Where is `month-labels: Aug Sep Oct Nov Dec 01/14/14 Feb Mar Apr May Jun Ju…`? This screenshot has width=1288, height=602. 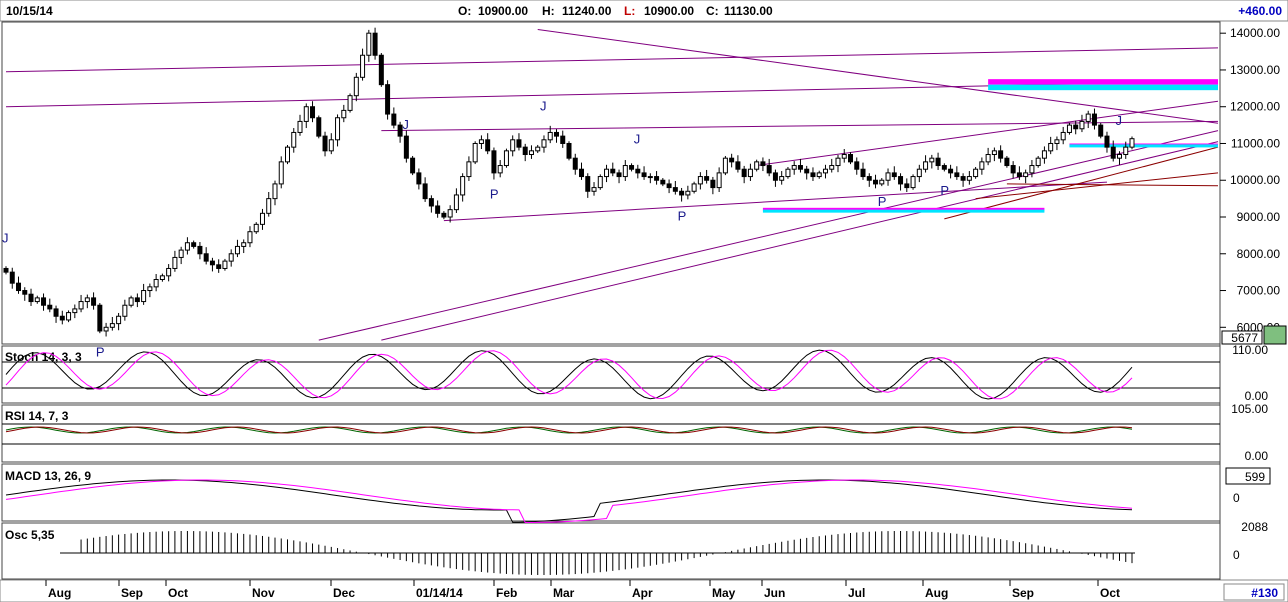 month-labels: Aug Sep Oct Nov Dec 01/14/14 Feb Mar Apr May Jun Ju… is located at coordinates (582, 590).